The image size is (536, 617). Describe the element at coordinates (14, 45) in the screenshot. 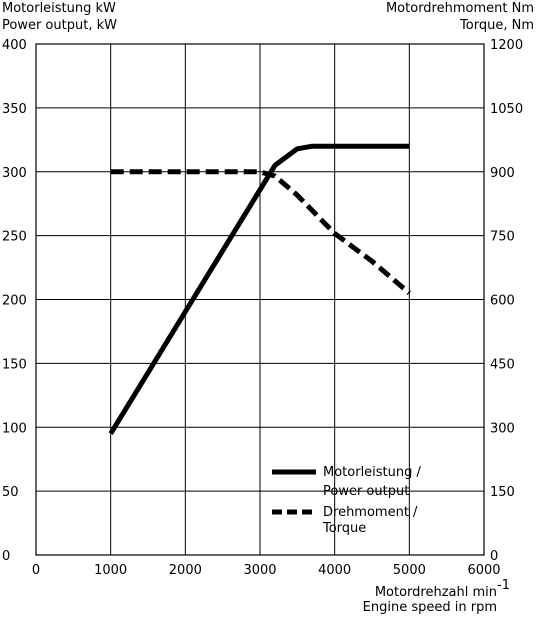

I see `y-left-tick-label: 400` at that location.